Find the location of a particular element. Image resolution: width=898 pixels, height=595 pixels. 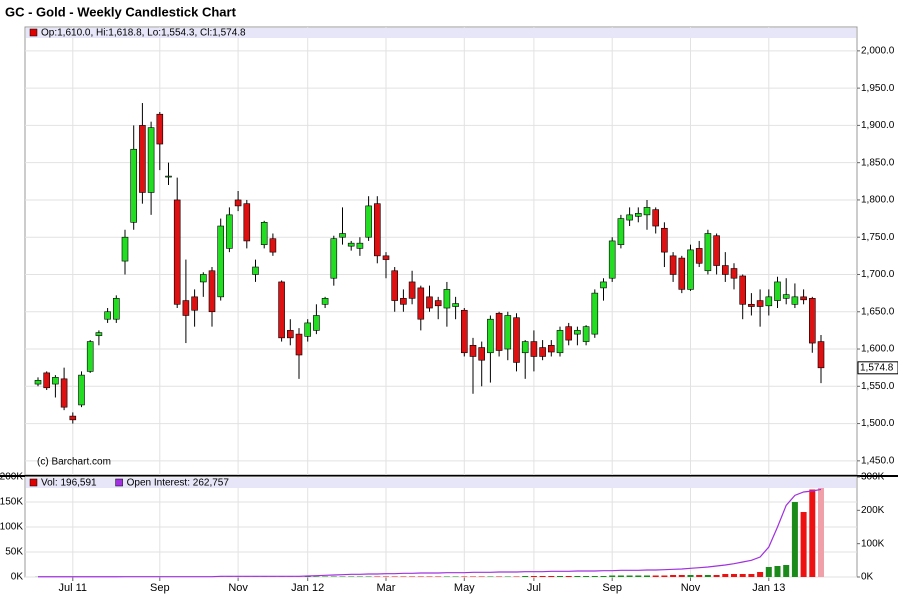

last-value-label: 1,574.8 is located at coordinates (877, 367).